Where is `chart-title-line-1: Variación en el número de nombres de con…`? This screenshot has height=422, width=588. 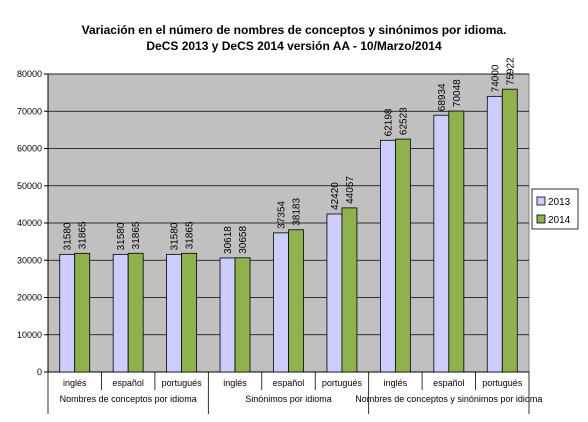
chart-title-line-1: Variación en el número de nombres de con… is located at coordinates (294, 30).